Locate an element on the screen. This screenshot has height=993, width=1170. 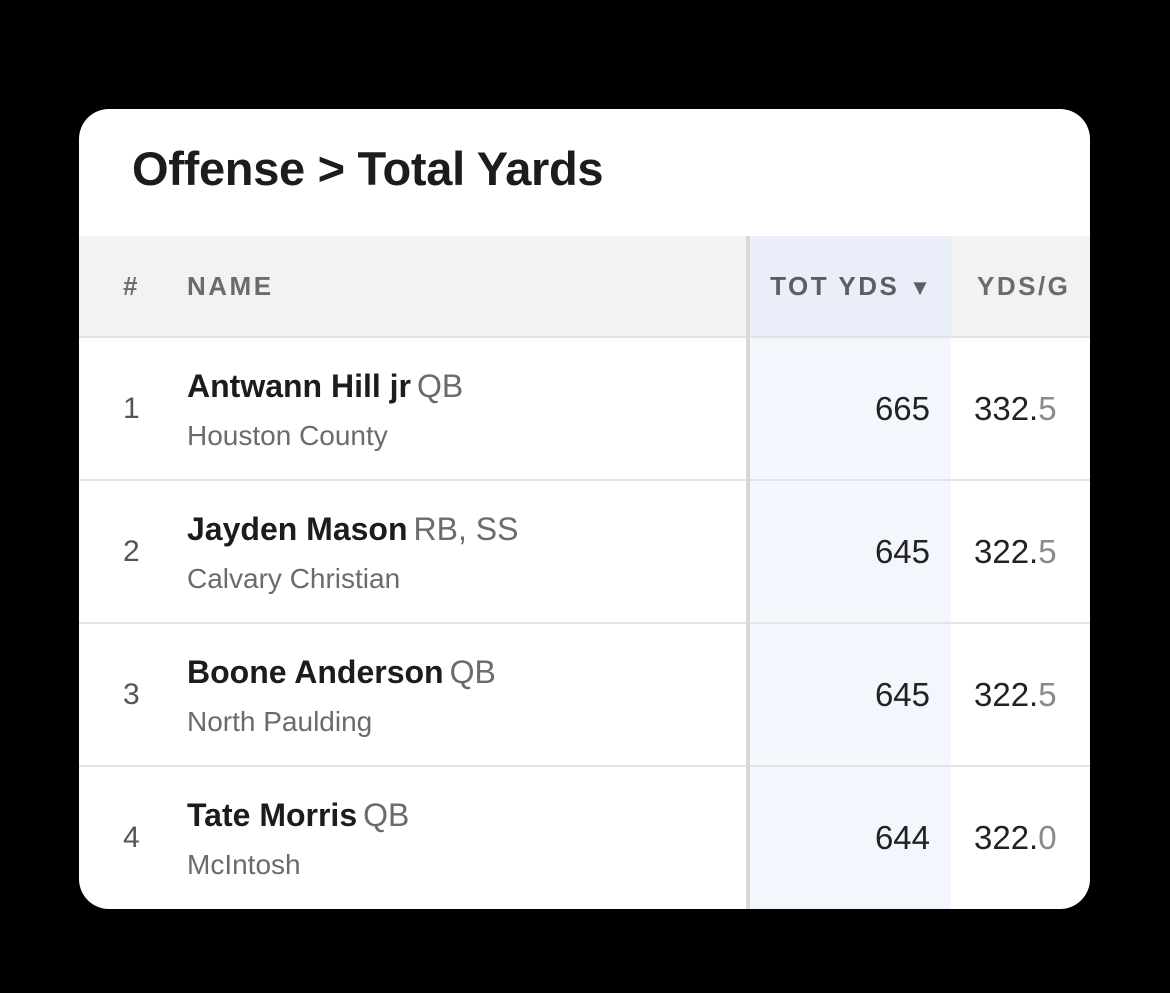
table-row: 4 Tate Morris QB McIntosh 644 322.0 is located at coordinates (584, 838).